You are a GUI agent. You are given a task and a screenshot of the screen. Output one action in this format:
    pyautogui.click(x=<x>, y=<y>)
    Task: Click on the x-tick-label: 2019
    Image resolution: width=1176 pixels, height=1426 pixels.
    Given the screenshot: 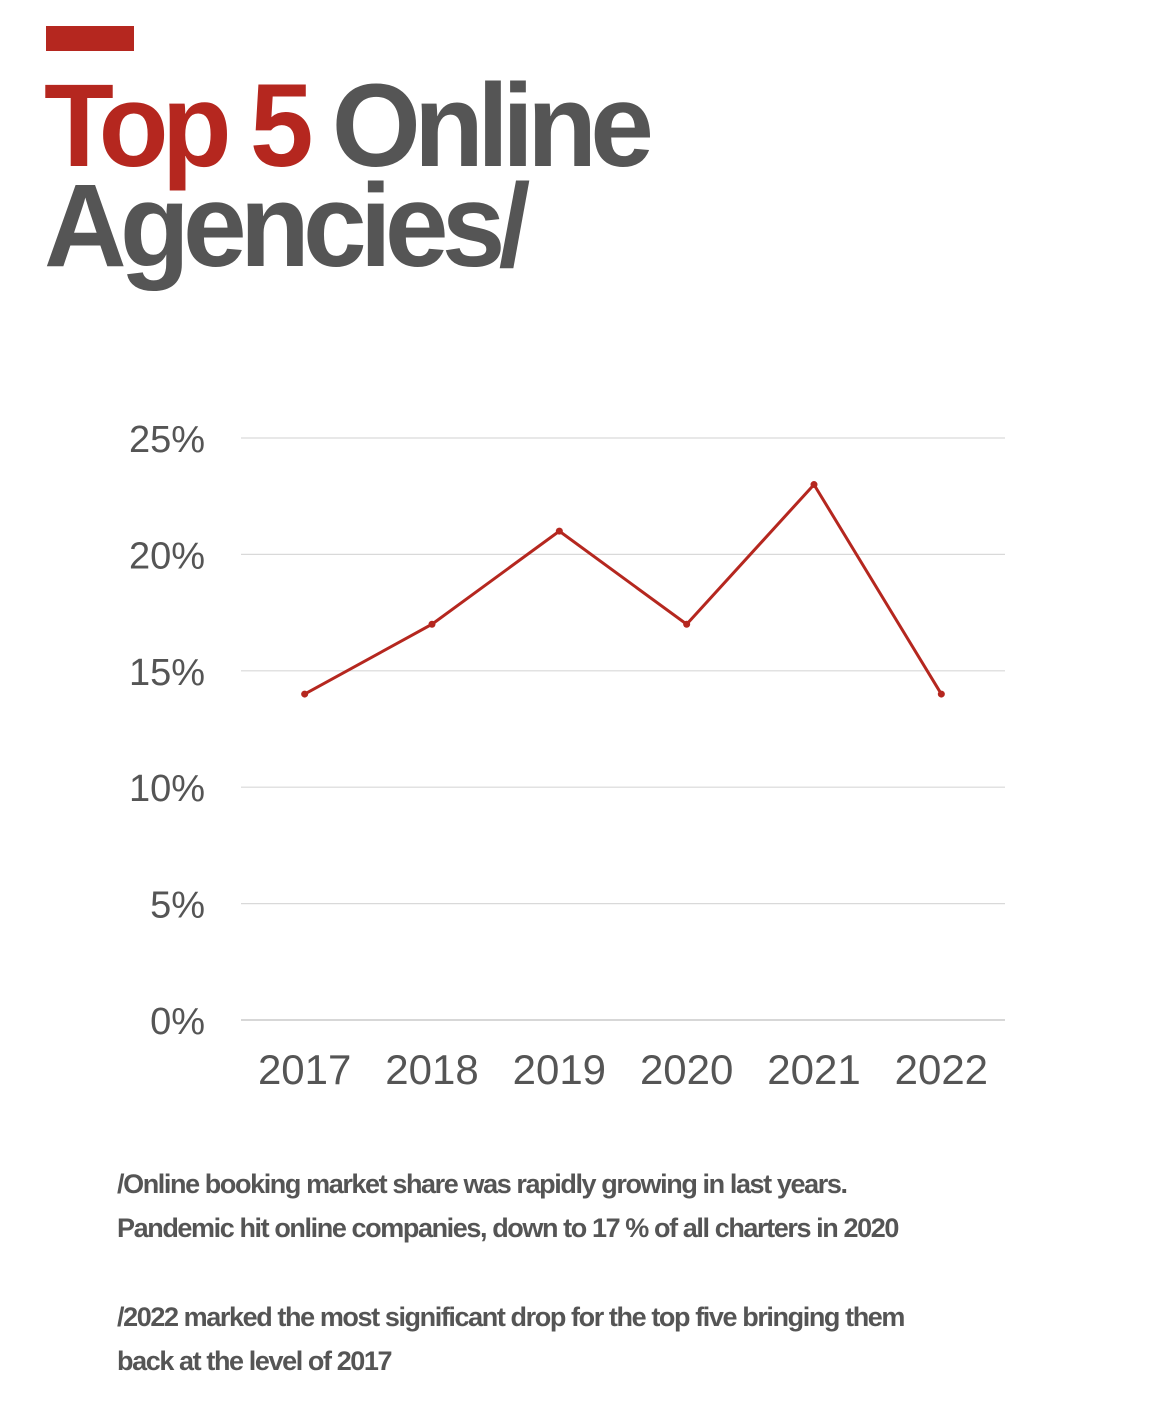 What is the action you would take?
    pyautogui.click(x=559, y=1069)
    